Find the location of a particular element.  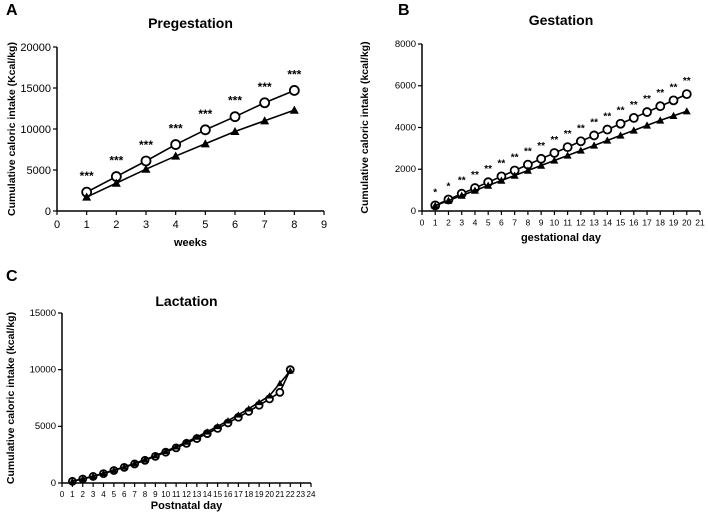

significance-marker: * is located at coordinates (435, 192).